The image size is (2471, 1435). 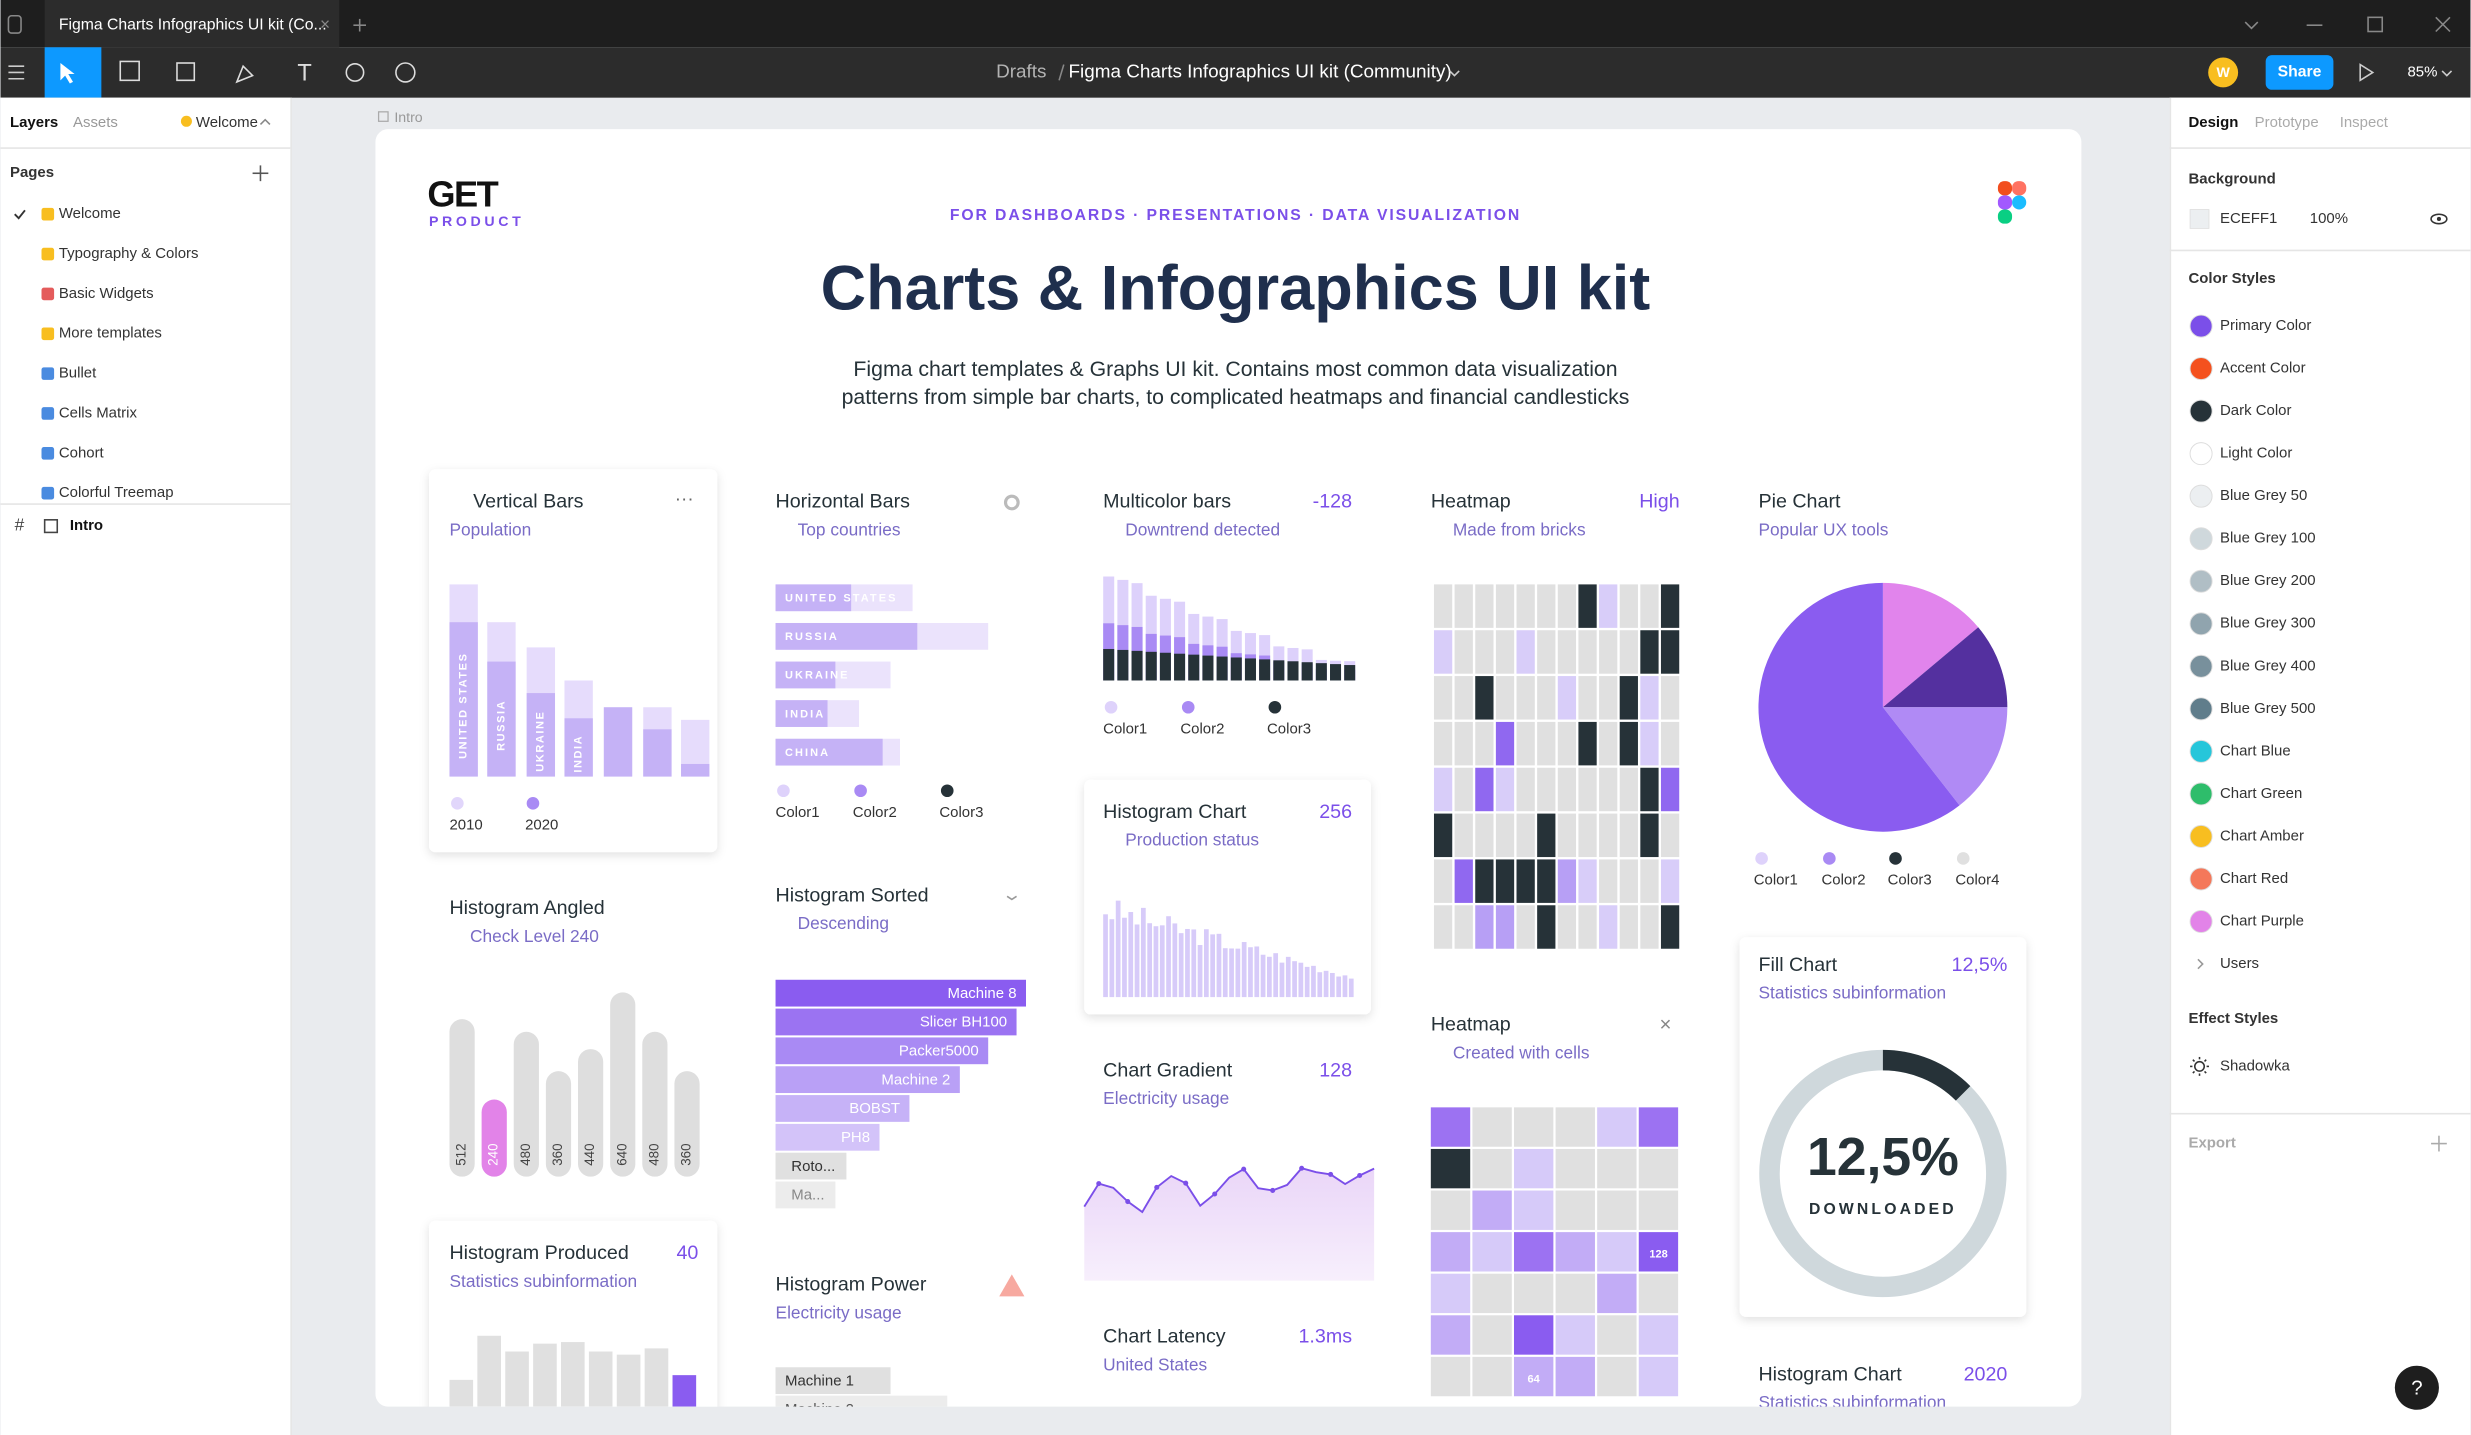 I want to click on color-style-name: Primary Color, so click(x=2265, y=325).